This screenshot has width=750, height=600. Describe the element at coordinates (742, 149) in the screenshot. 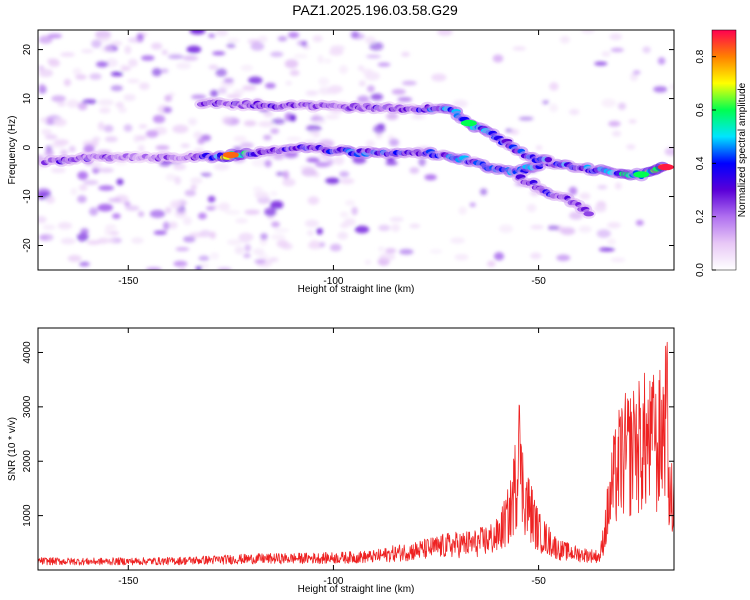

I see `colorbar-label: Normalized spectral amplitude` at that location.